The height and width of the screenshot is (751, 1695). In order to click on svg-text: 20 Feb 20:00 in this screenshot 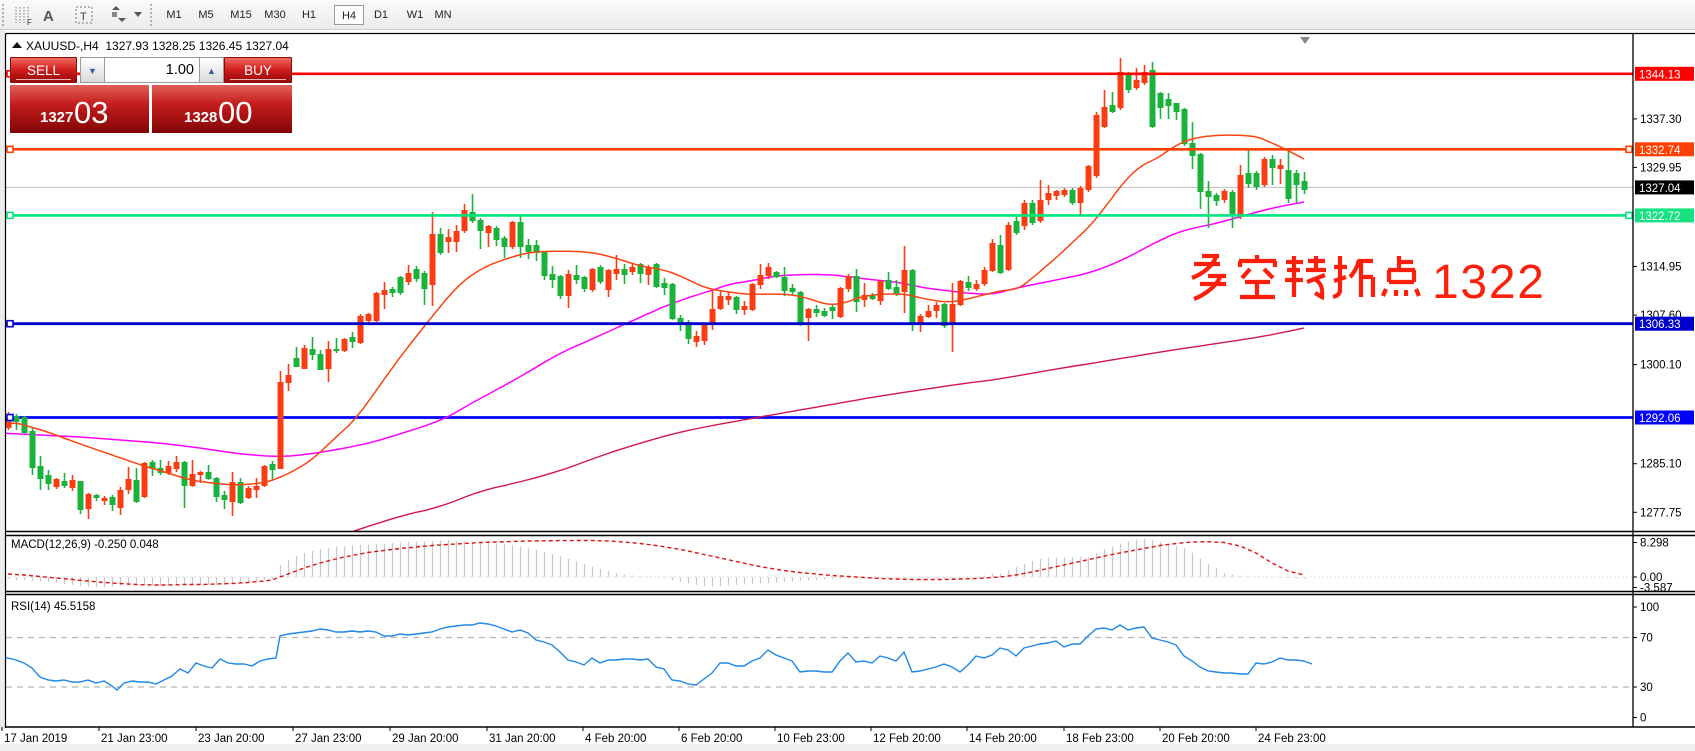, I will do `click(1196, 739)`.